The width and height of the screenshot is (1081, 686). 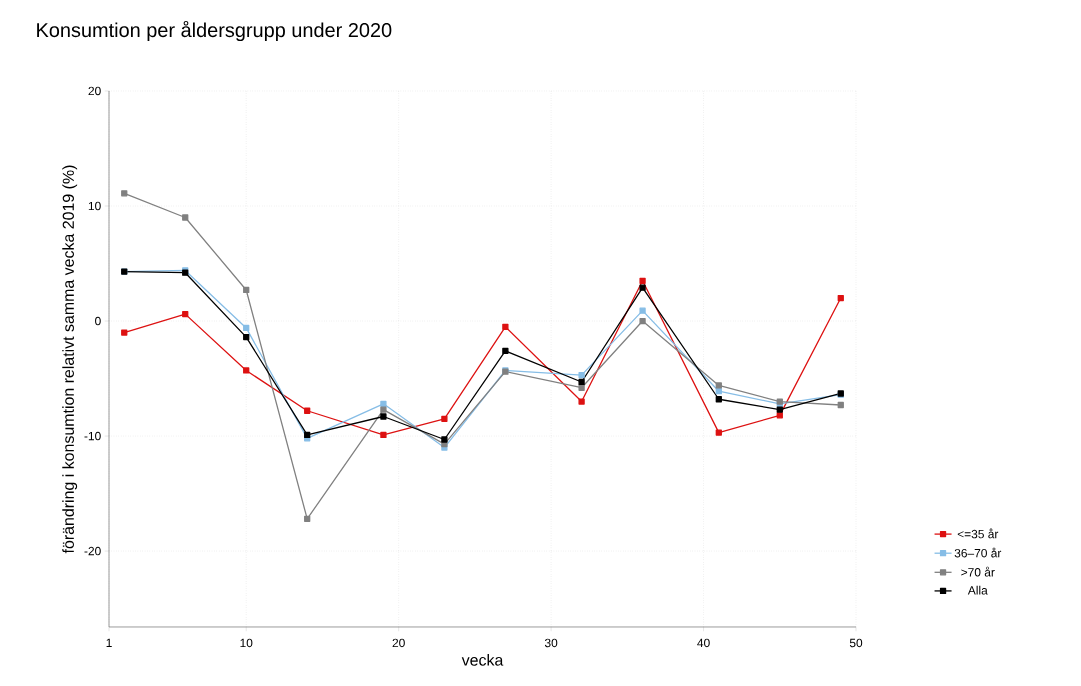 What do you see at coordinates (977, 590) in the screenshot?
I see `legend-label: Alla` at bounding box center [977, 590].